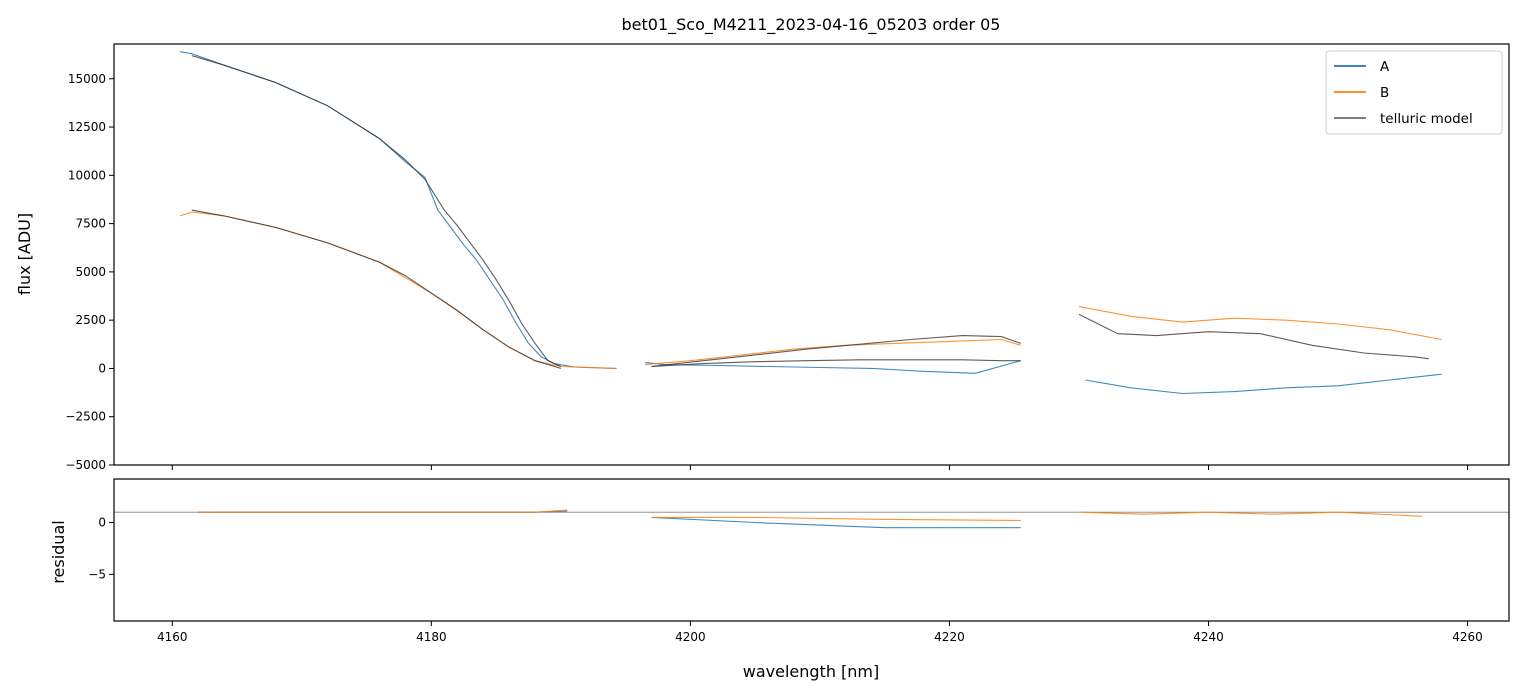  Describe the element at coordinates (97, 574) in the screenshot. I see `bottom-ytick-label: −5` at that location.